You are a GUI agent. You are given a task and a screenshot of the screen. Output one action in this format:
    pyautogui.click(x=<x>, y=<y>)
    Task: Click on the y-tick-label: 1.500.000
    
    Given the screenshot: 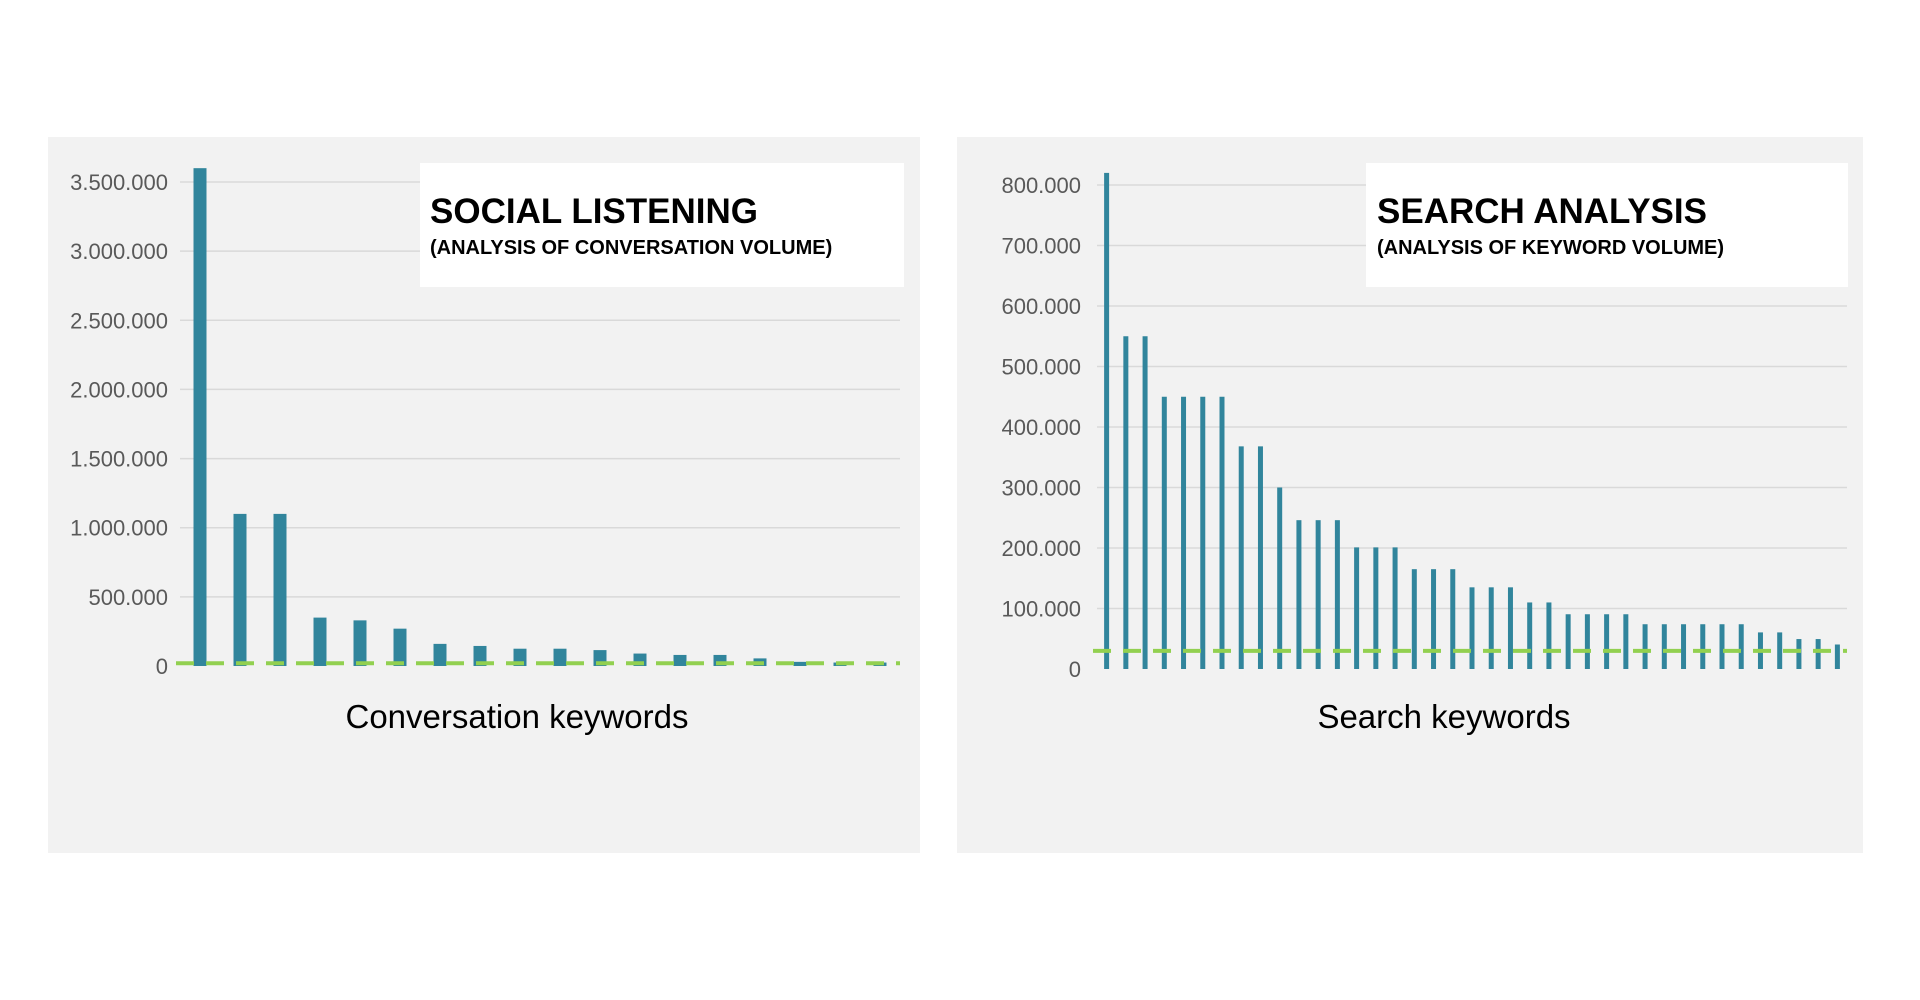 What is the action you would take?
    pyautogui.click(x=119, y=459)
    